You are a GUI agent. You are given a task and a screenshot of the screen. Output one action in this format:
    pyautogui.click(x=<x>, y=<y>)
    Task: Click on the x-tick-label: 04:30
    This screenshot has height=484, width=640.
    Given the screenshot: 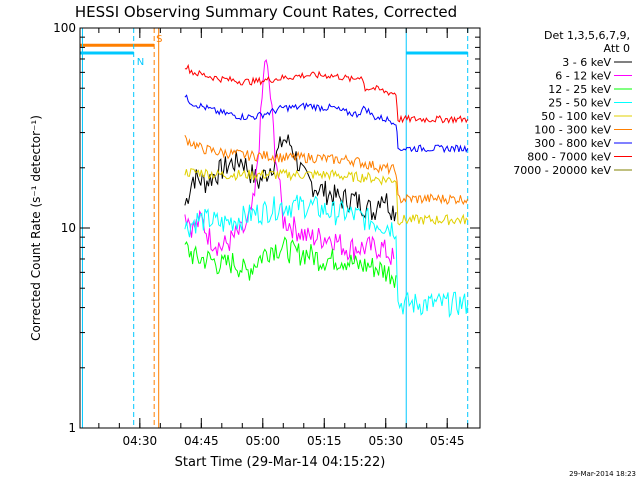 What is the action you would take?
    pyautogui.click(x=140, y=441)
    